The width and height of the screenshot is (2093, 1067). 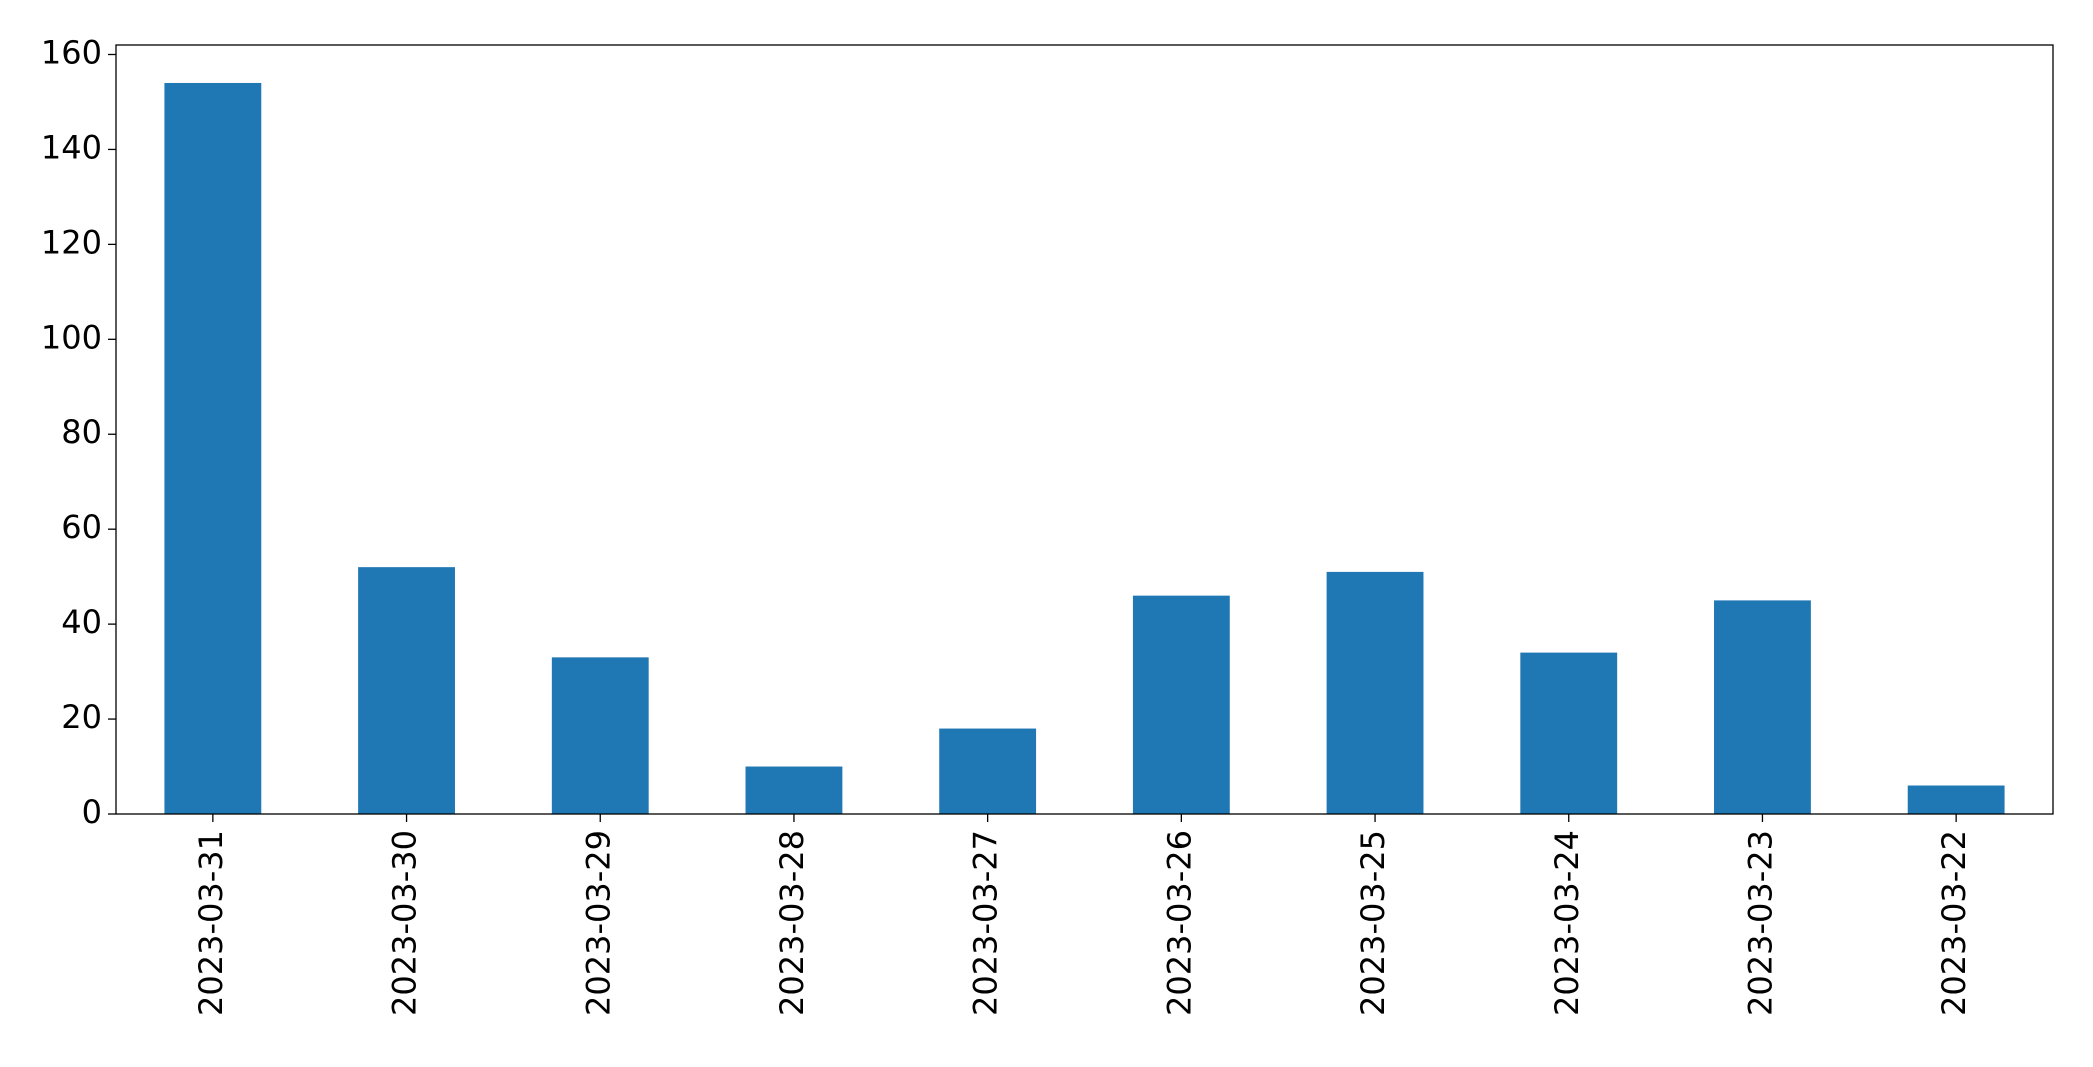 I want to click on y-tick-label: 20, so click(x=81, y=717).